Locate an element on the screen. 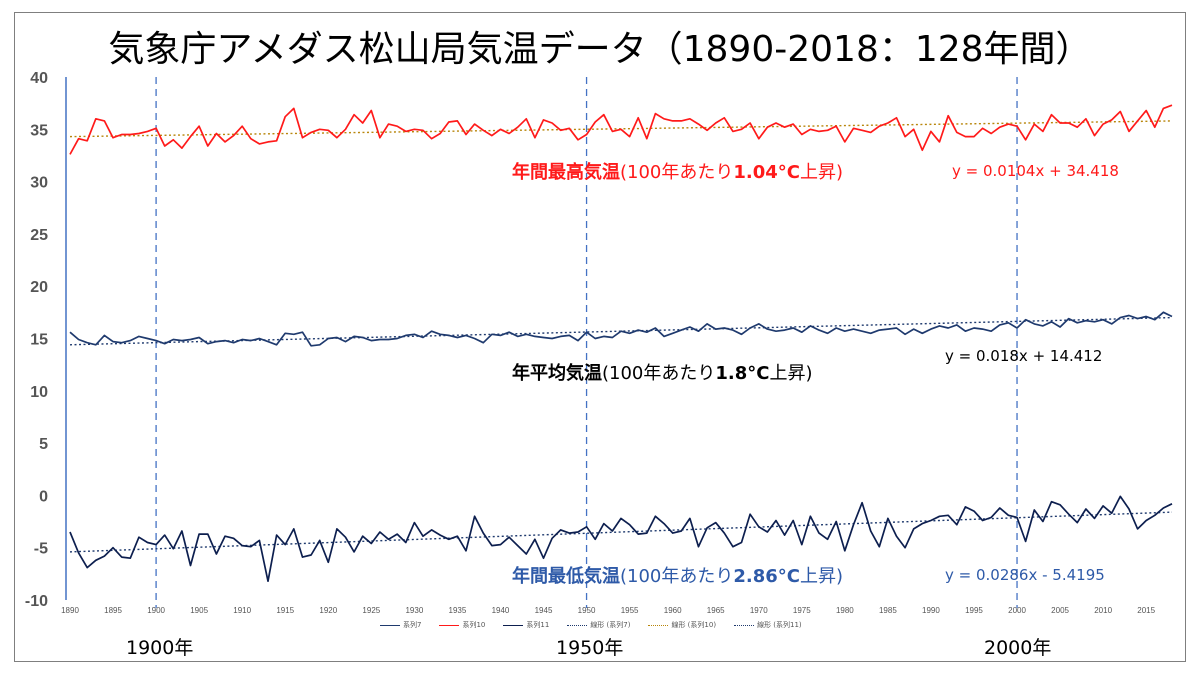 The height and width of the screenshot is (675, 1200). annotation-max-temp: 年間最高気温(100年あたり1.04°C上昇) is located at coordinates (677, 171).